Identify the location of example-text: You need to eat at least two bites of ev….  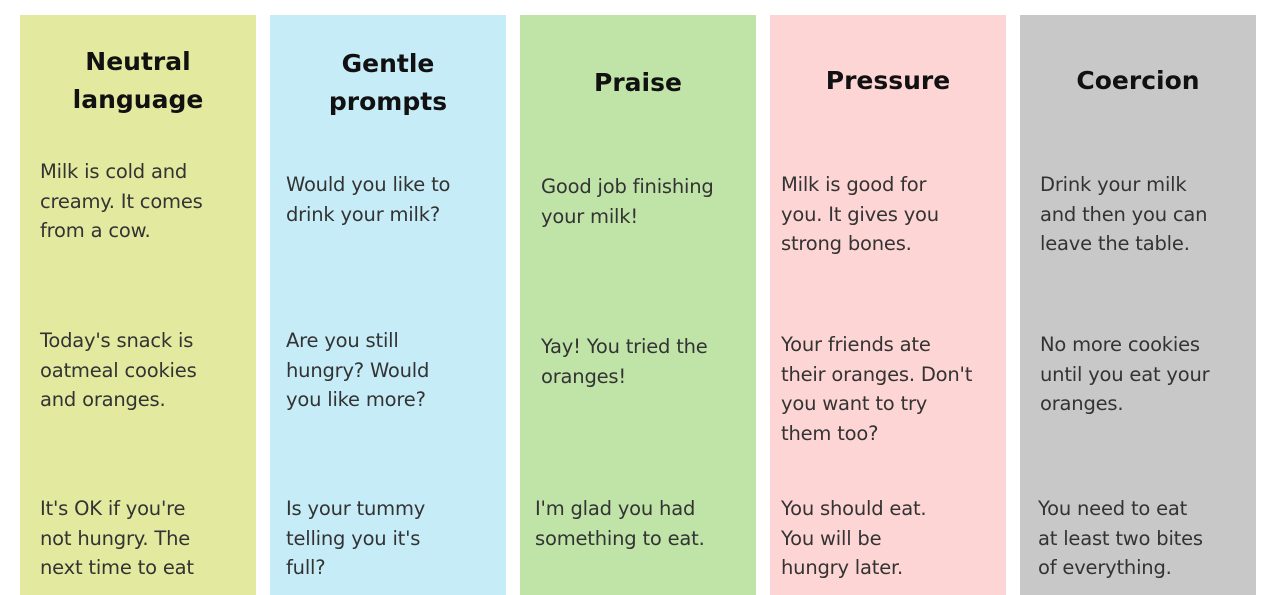
(1120, 538).